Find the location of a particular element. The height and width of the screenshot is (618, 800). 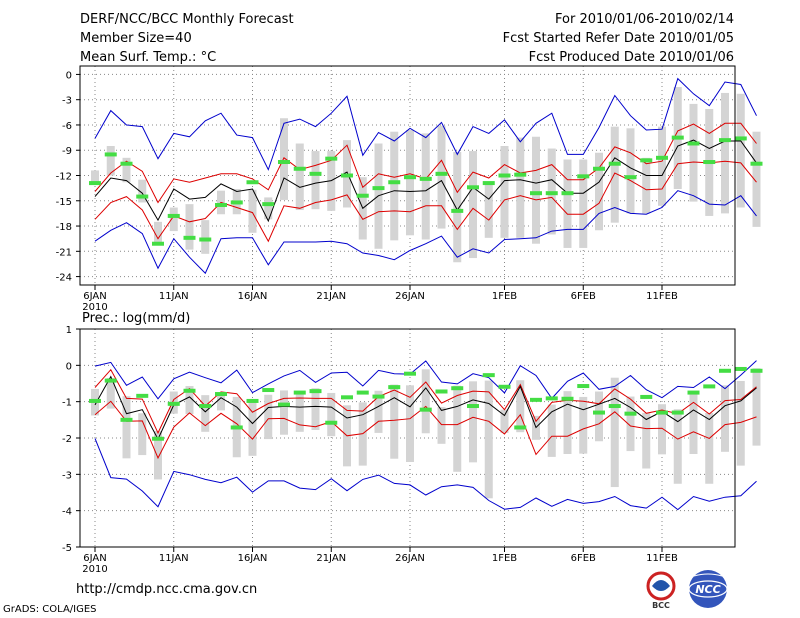

temp-lower-line is located at coordinates (425, 201).